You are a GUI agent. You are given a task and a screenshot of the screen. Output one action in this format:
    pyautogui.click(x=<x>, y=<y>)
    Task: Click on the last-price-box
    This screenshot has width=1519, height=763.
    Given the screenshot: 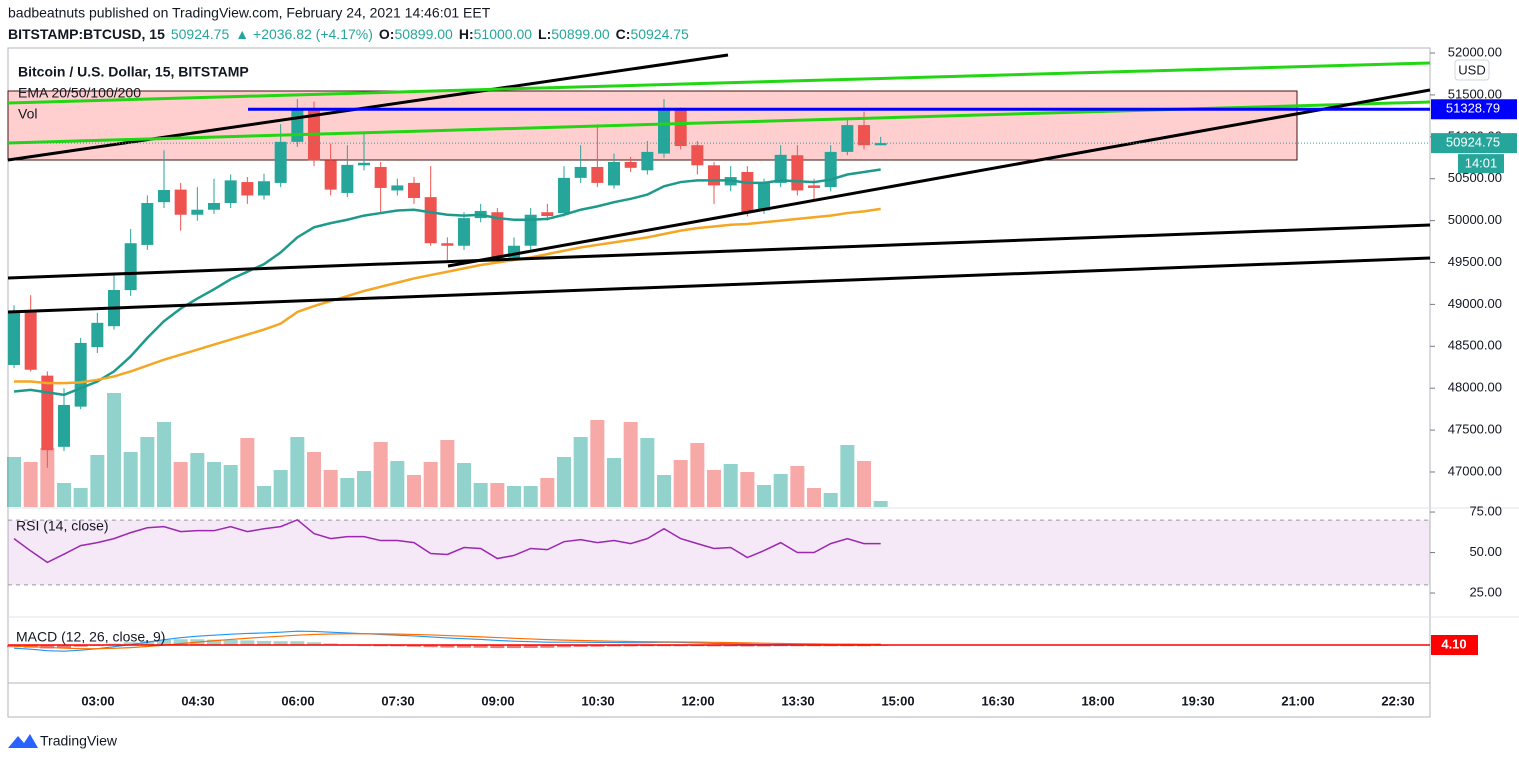 What is the action you would take?
    pyautogui.click(x=1474, y=143)
    